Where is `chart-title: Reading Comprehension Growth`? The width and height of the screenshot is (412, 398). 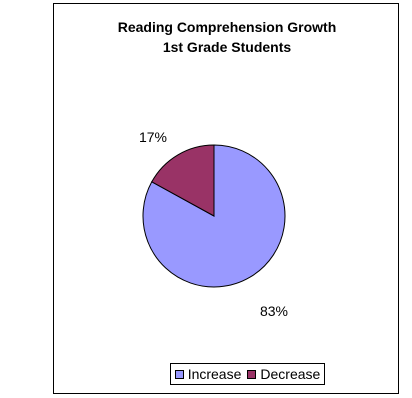 chart-title: Reading Comprehension Growth is located at coordinates (227, 27).